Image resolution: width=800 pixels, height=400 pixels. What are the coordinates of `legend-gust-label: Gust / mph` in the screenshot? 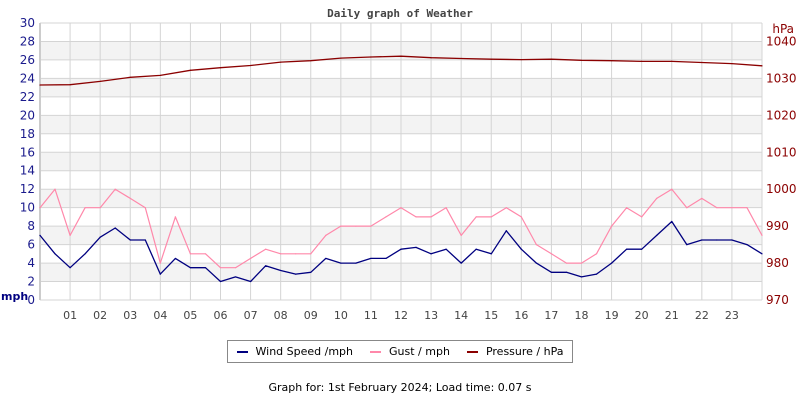 It's located at (419, 351).